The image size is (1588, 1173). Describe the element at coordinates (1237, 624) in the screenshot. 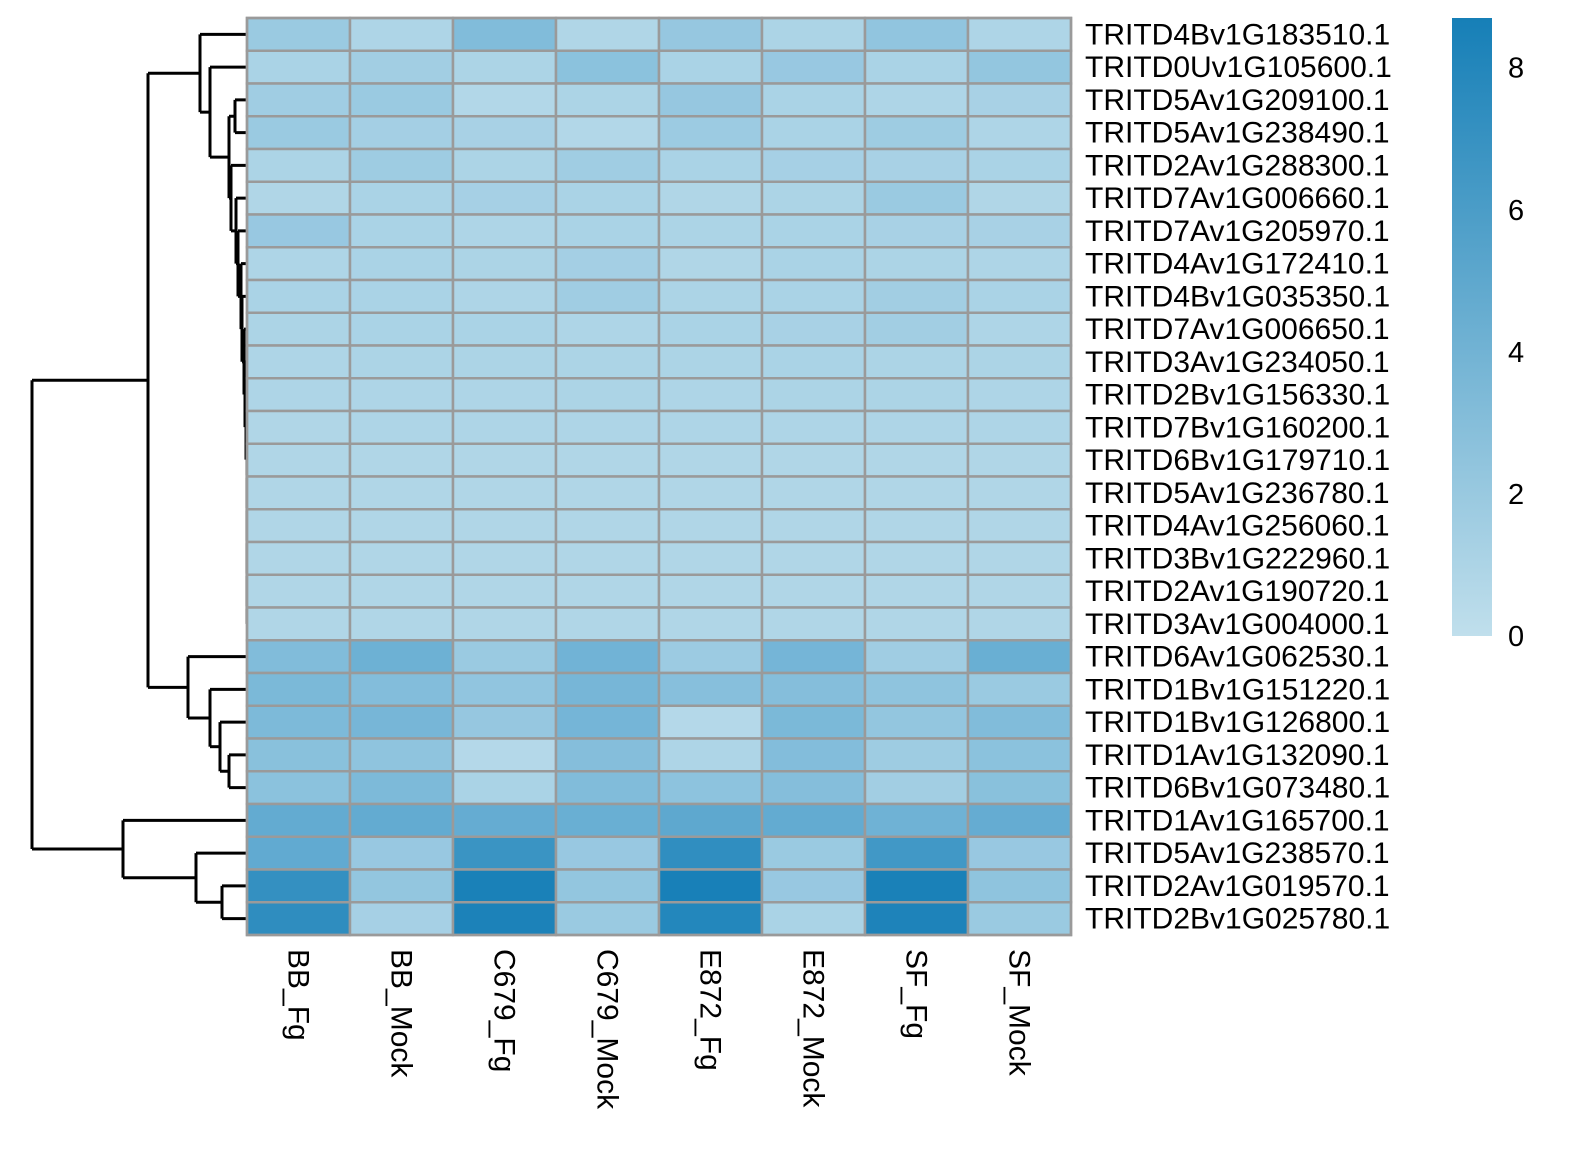

I see `row-label: TRITD3Av1G004000.1` at that location.